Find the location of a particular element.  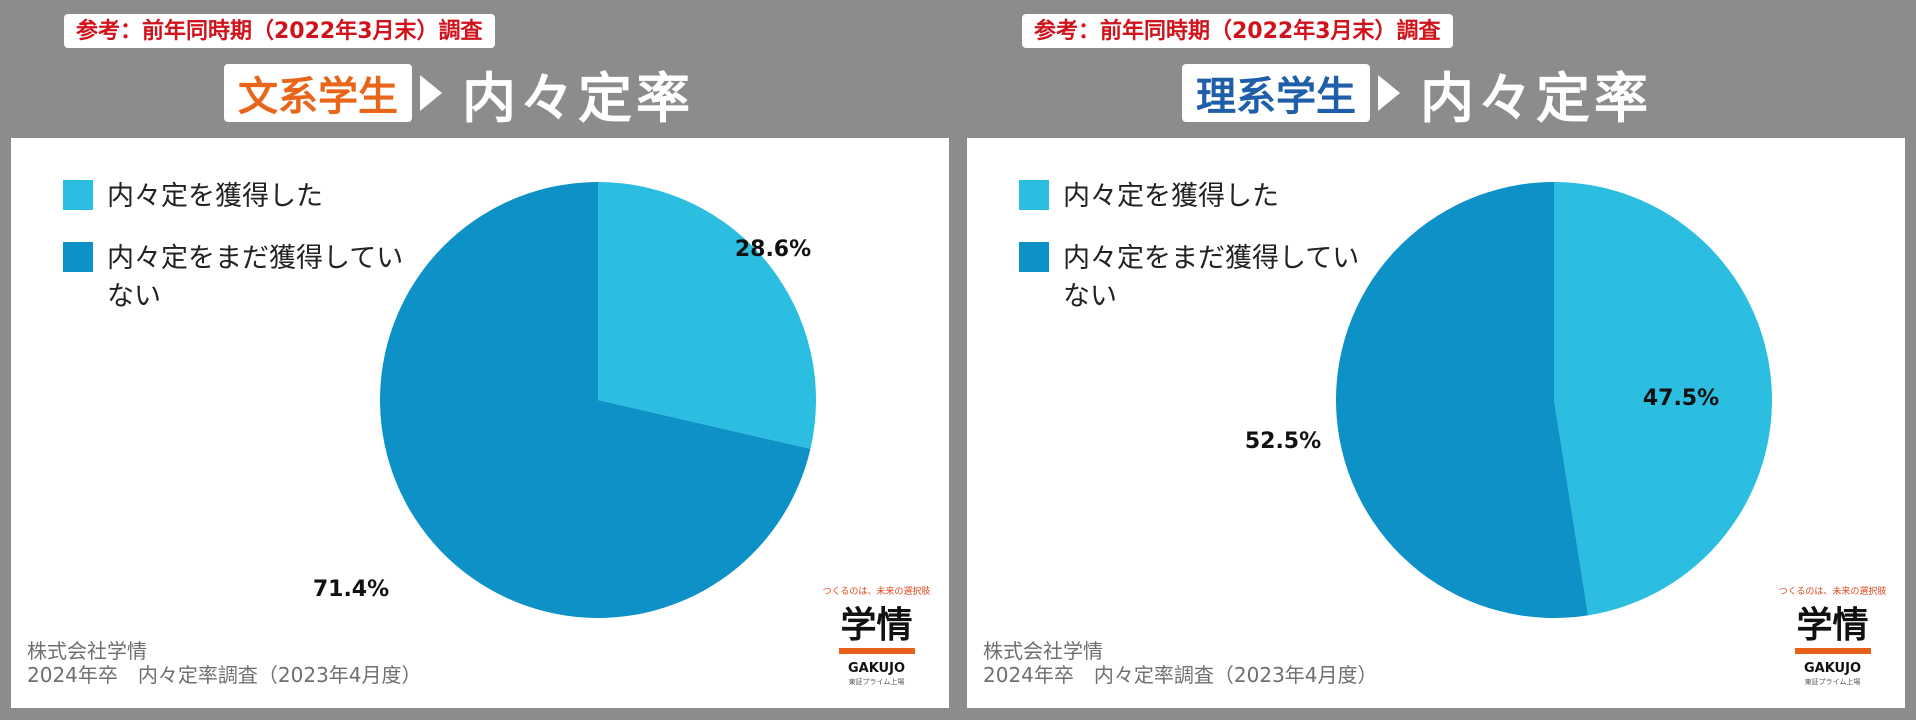

title-row: 理系学生 内々定率 is located at coordinates (1417, 96).